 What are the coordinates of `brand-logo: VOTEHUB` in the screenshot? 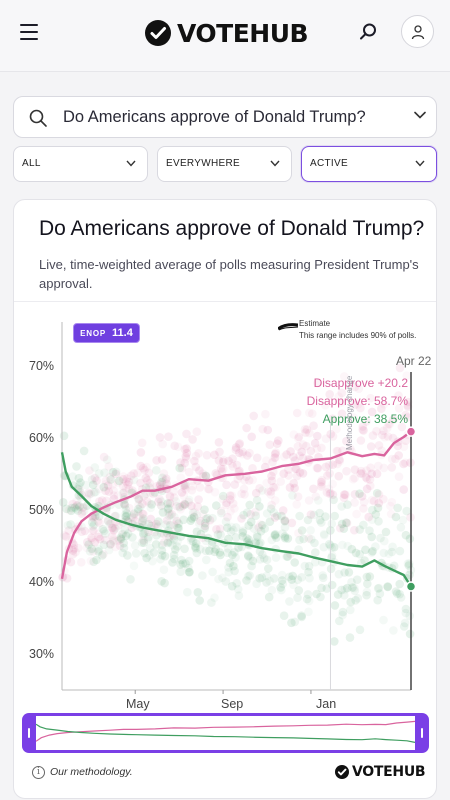 It's located at (227, 33).